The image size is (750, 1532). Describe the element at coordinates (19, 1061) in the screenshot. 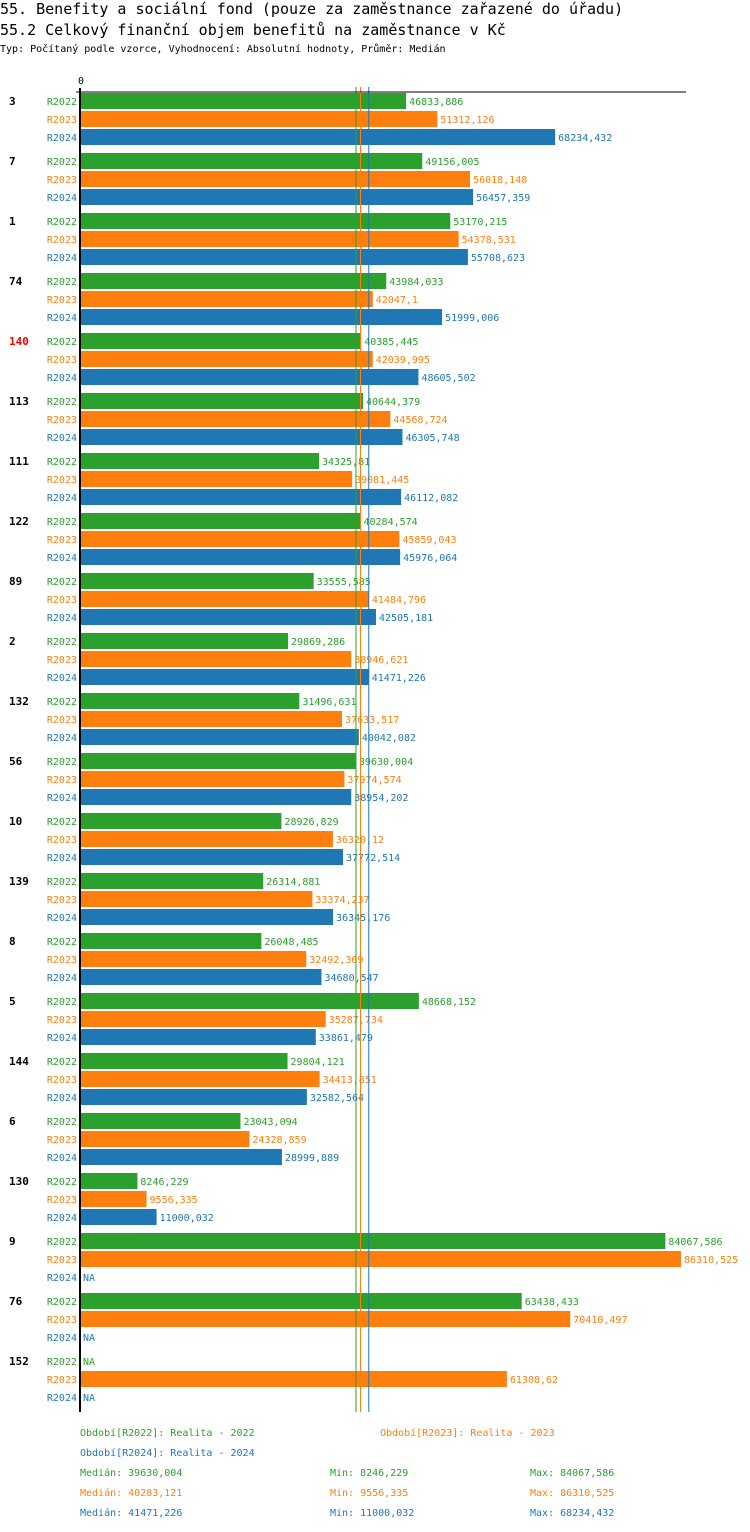

I see `category-label: 144` at that location.